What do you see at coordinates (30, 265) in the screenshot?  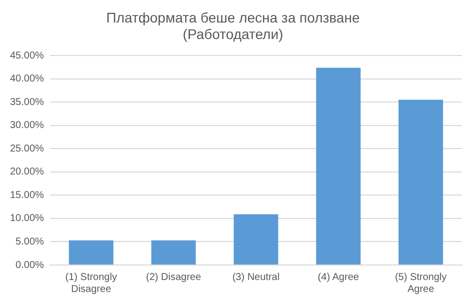 I see `y-tick-label: 0.00%` at bounding box center [30, 265].